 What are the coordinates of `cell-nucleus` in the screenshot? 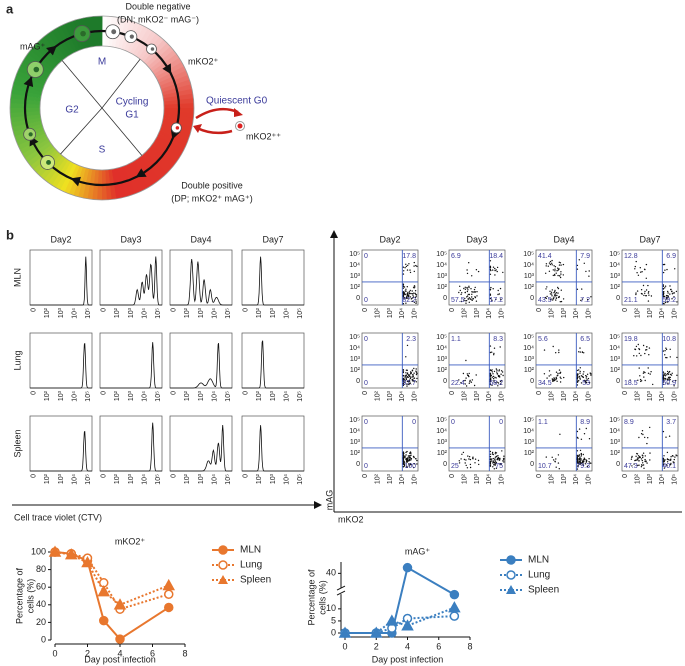 It's located at (30, 134).